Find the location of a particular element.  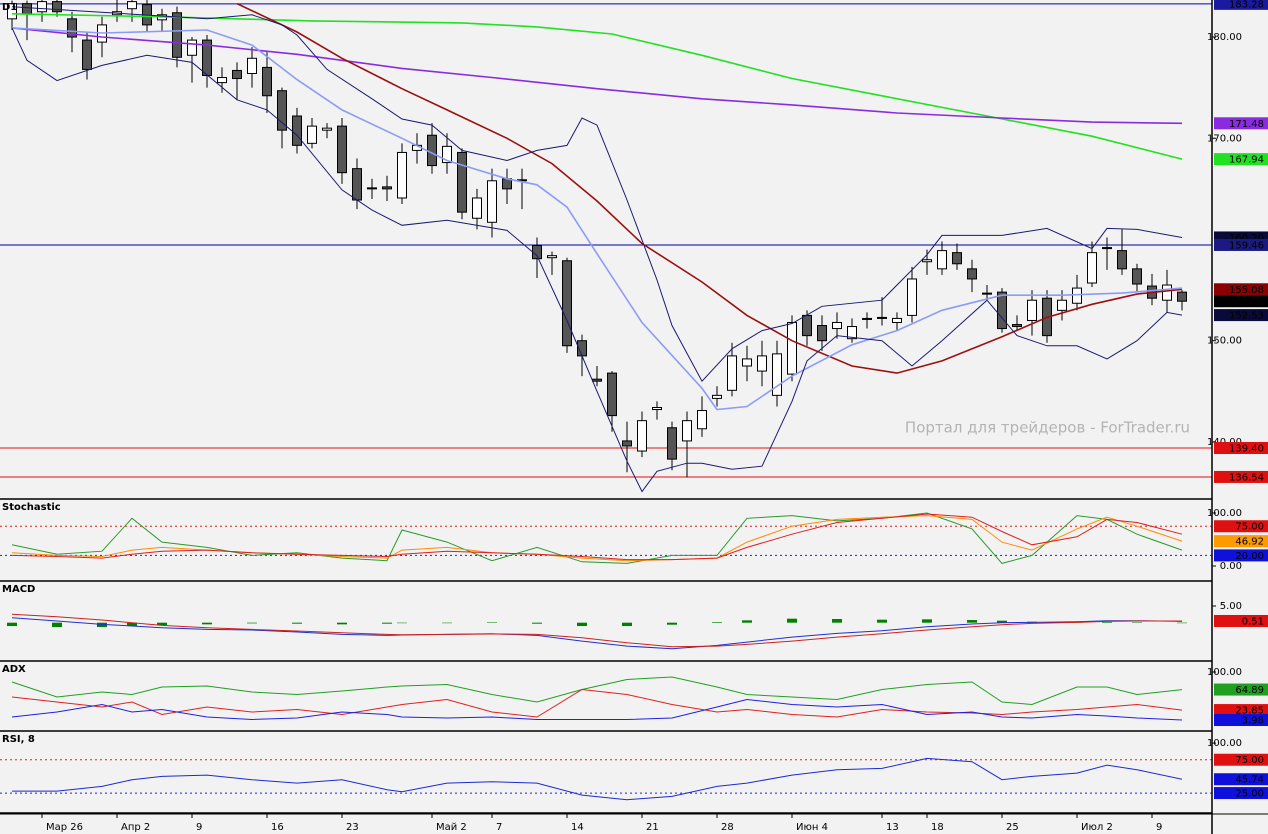

x-tick-label: Май 2 is located at coordinates (451, 827).